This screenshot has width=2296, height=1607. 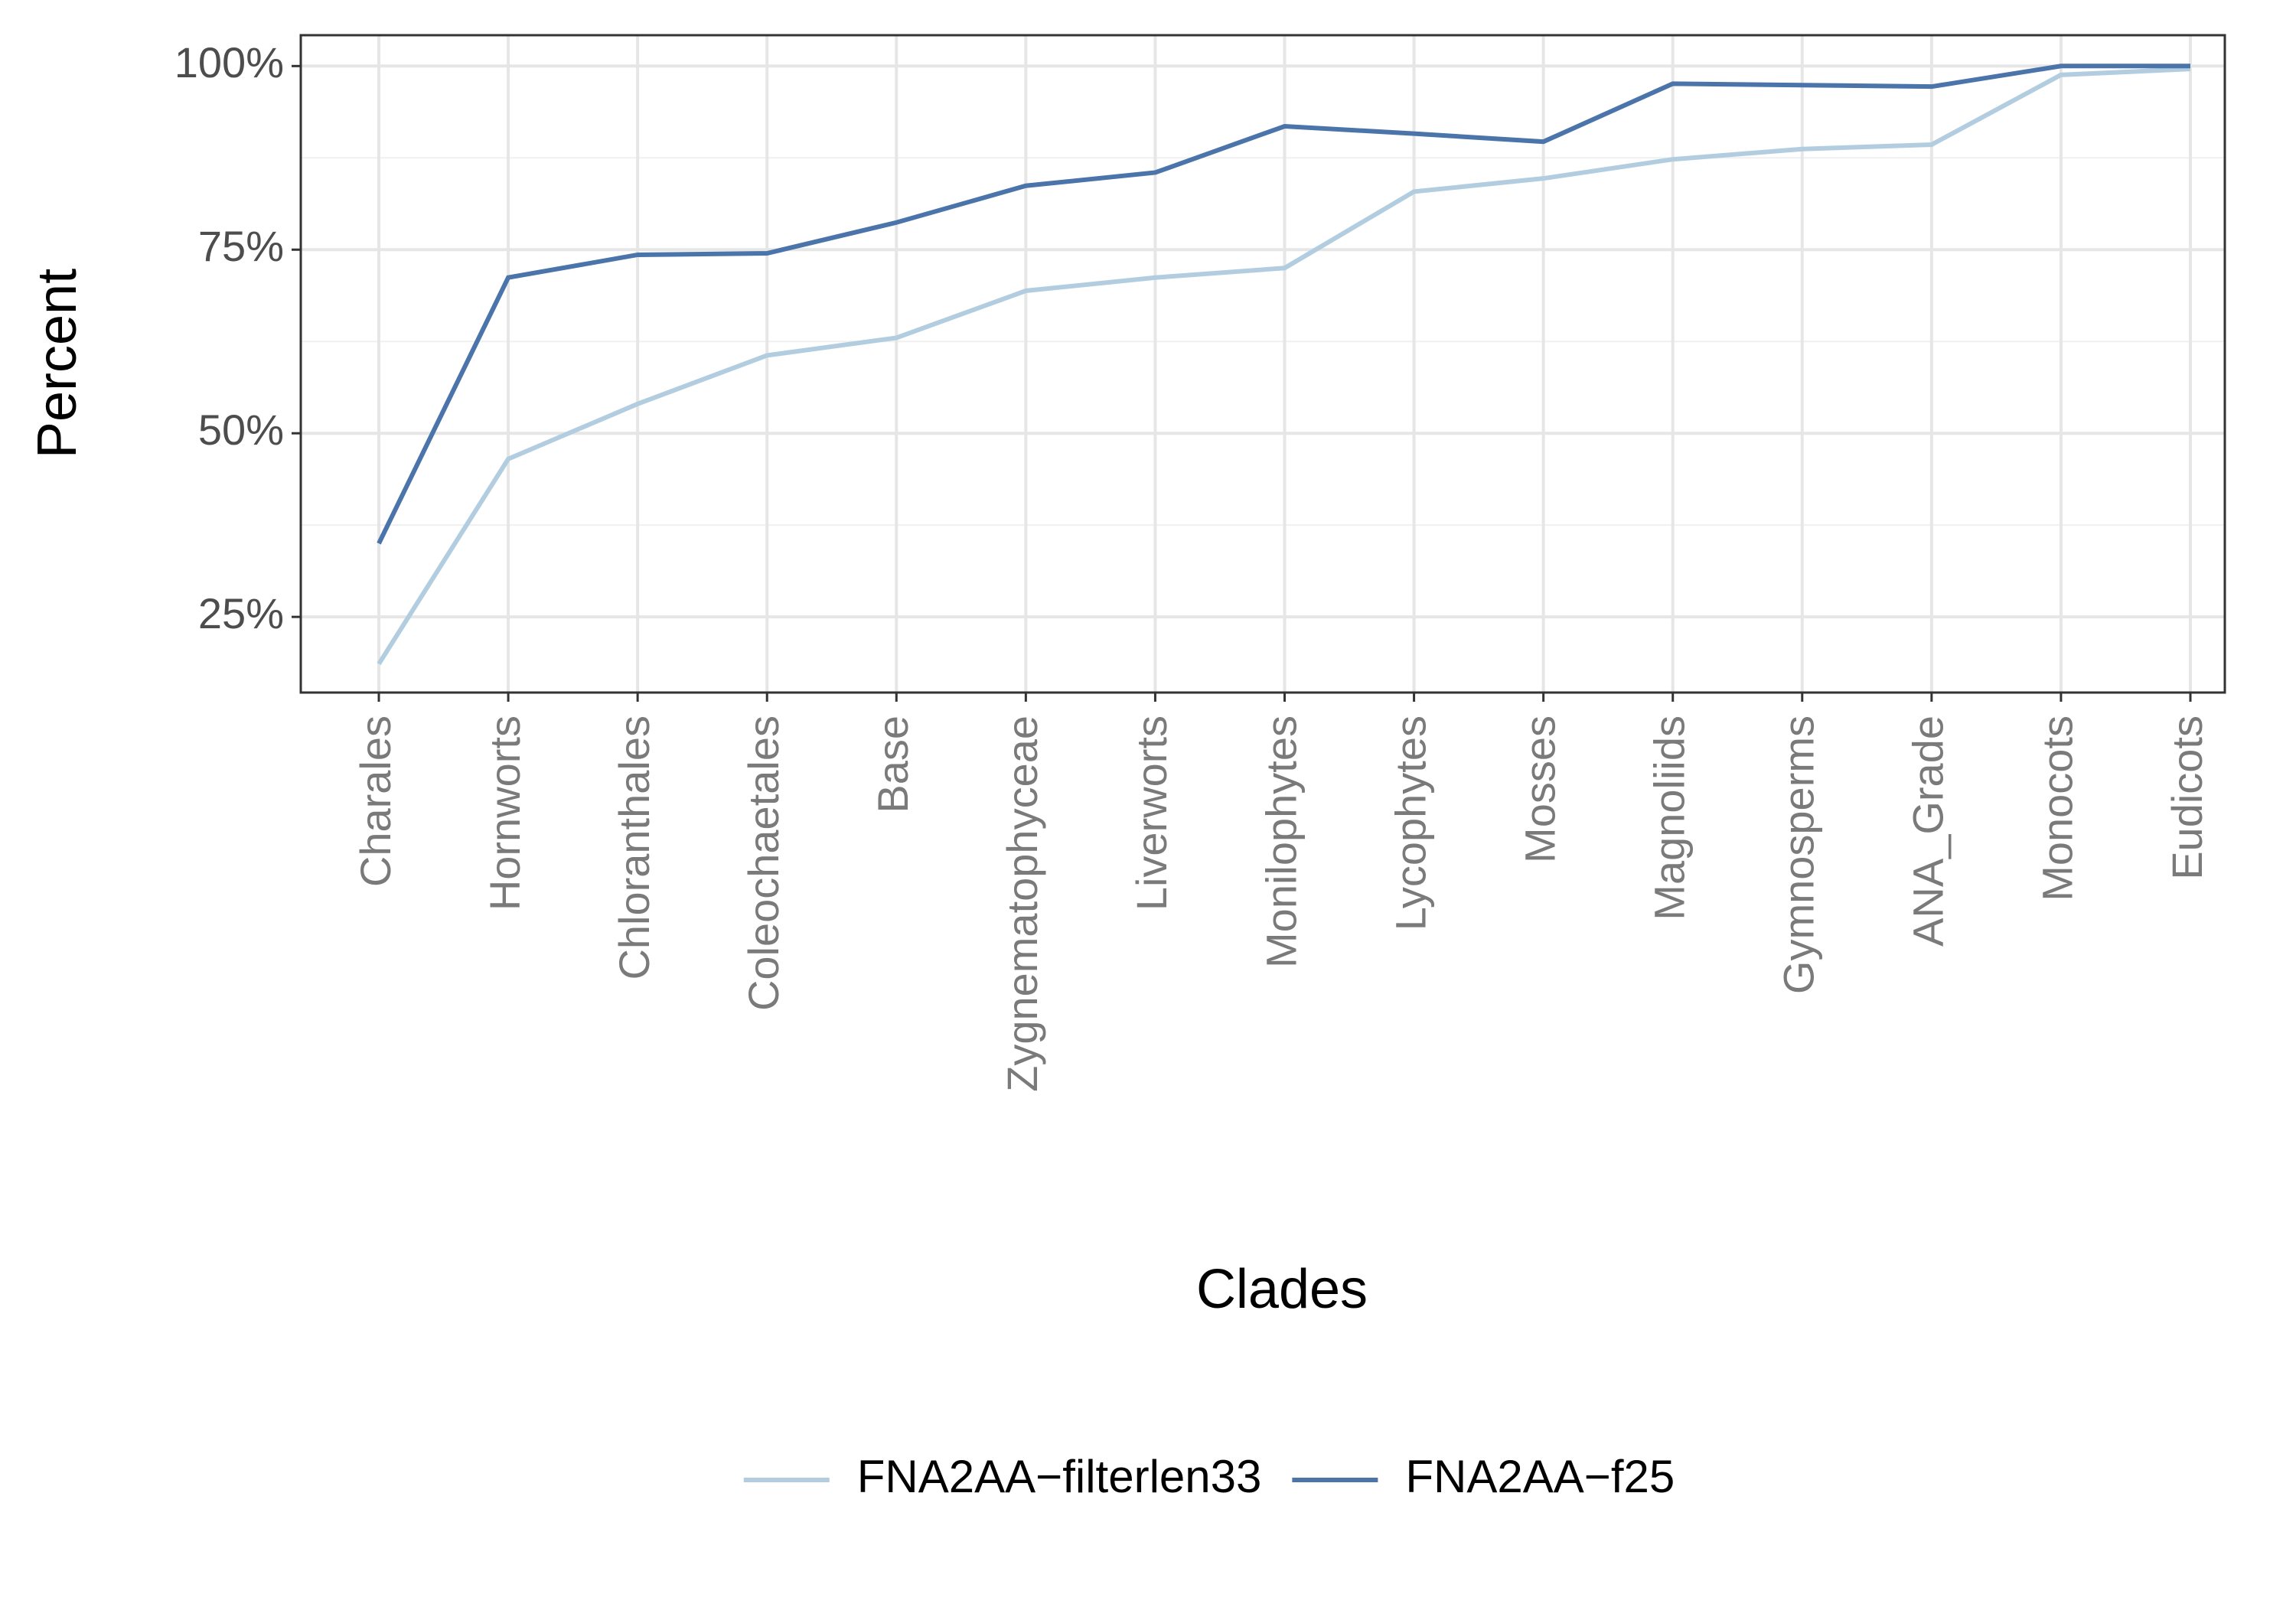 I want to click on y-tick-label: 25%, so click(x=241, y=613).